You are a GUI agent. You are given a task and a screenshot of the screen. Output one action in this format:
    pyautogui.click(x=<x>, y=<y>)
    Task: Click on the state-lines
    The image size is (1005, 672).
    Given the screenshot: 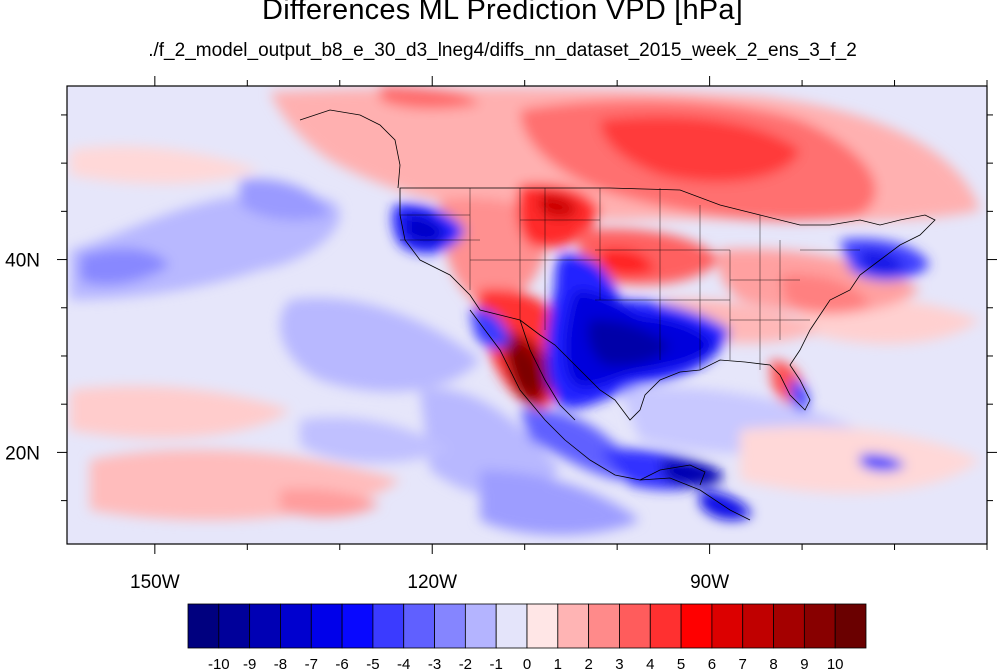 What is the action you would take?
    pyautogui.click(x=630, y=279)
    